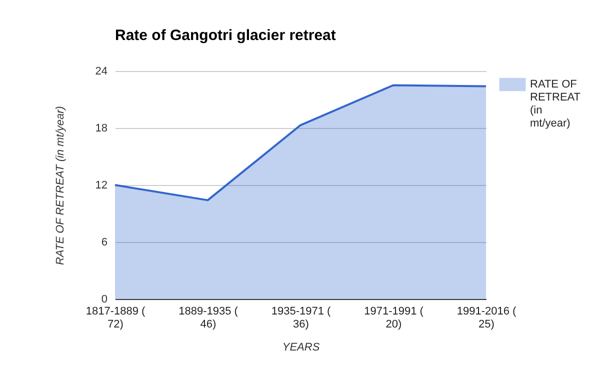 This screenshot has height=371, width=600. Describe the element at coordinates (101, 72) in the screenshot. I see `y-tick-label: 24` at that location.